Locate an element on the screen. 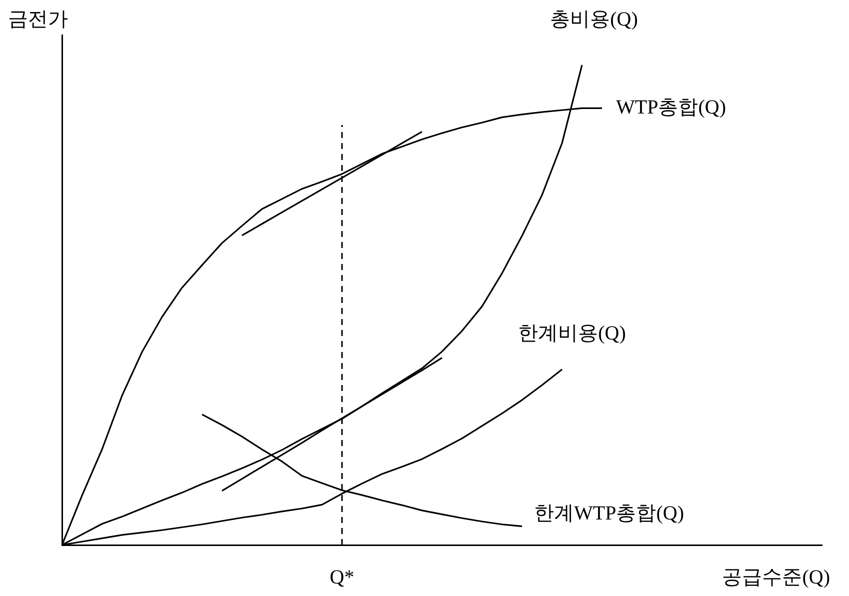 This screenshot has width=849, height=596. text: Q* is located at coordinates (342, 577).